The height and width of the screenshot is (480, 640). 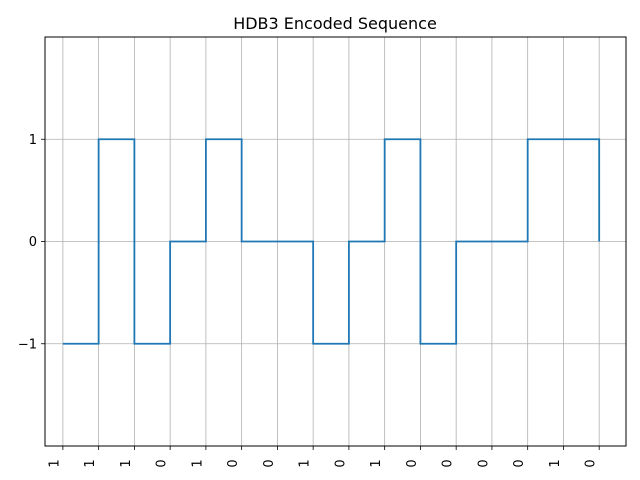 I want to click on y-tick-label: 1, so click(x=33, y=140).